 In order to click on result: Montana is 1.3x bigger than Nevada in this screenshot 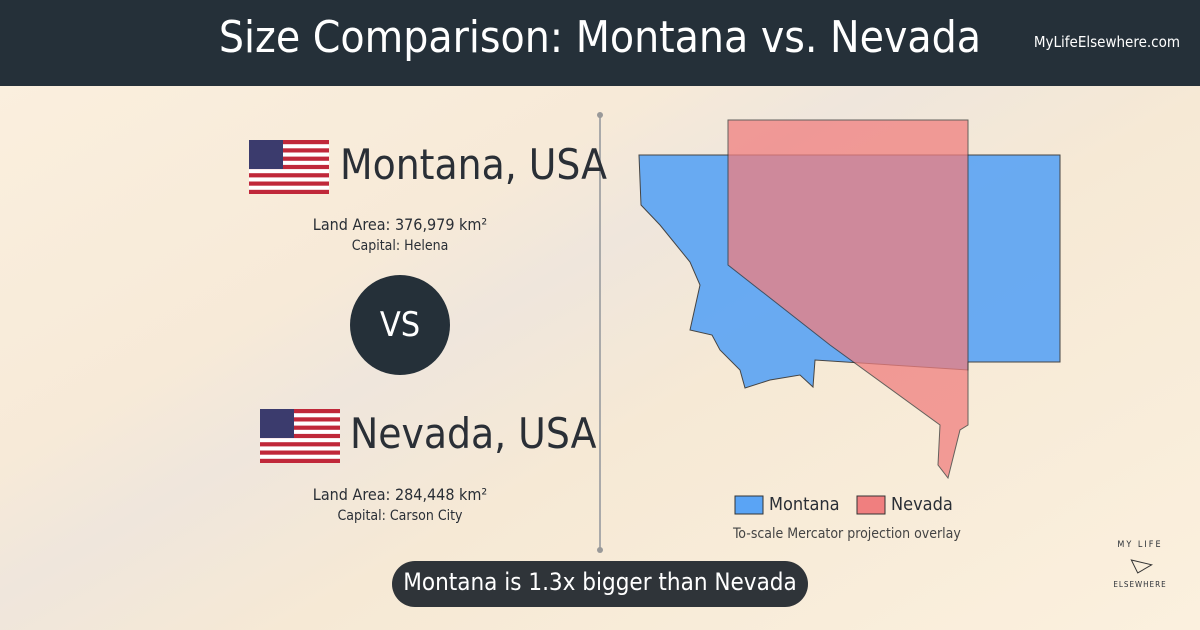, I will do `click(600, 582)`.